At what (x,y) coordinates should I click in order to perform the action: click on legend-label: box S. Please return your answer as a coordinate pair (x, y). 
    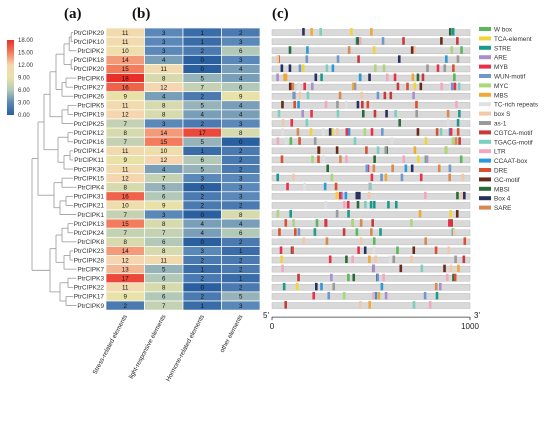
    Looking at the image, I should click on (502, 114).